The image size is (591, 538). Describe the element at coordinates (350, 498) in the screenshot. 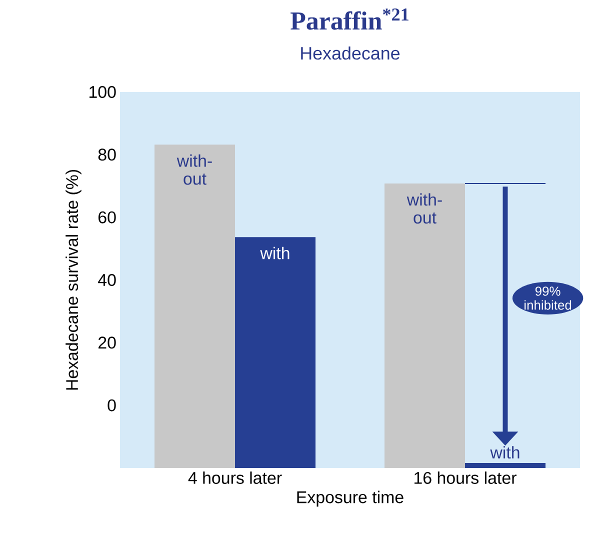

I see `x-axis-title: Exposure time` at that location.